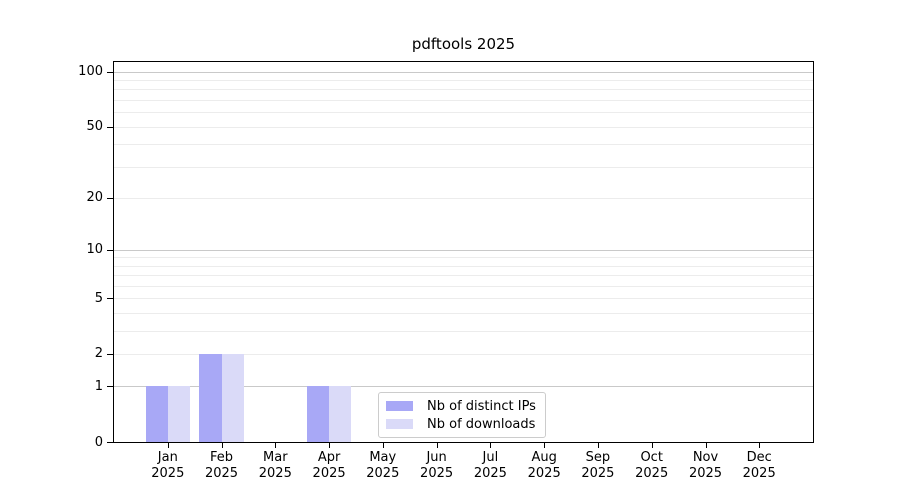 The height and width of the screenshot is (500, 900). What do you see at coordinates (545, 445) in the screenshot?
I see `x-tick-mark-aug` at bounding box center [545, 445].